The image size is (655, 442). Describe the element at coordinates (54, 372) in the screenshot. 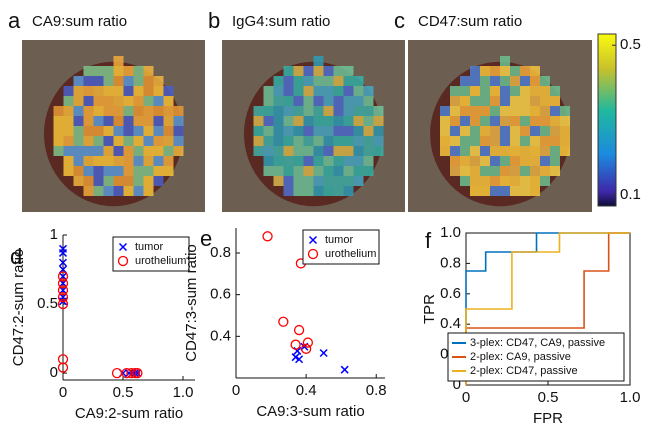

I see `y-tick-label: 0` at that location.